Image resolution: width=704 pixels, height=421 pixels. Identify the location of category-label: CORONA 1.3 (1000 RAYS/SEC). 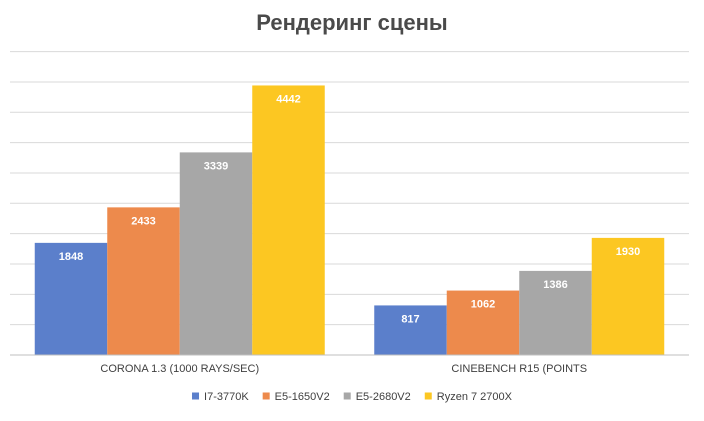
(179, 369).